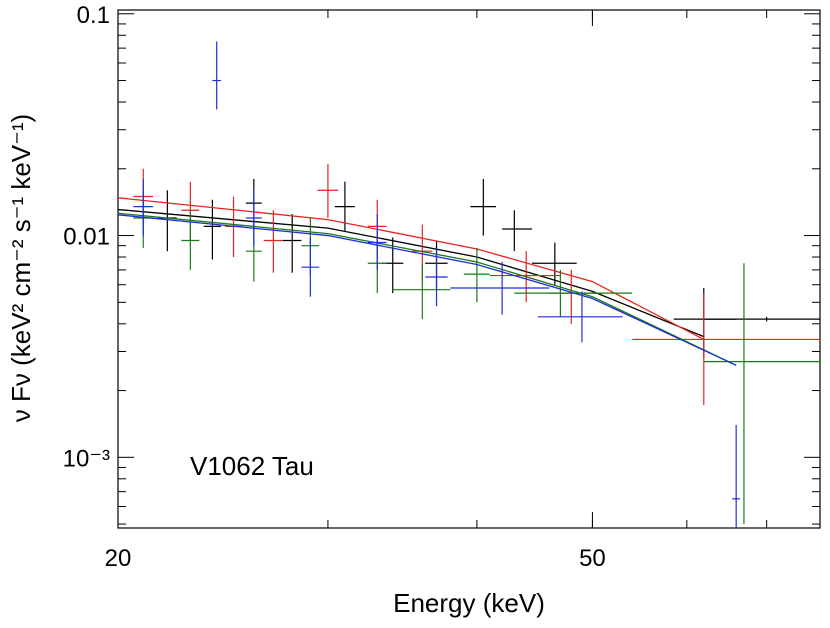 The height and width of the screenshot is (628, 830). What do you see at coordinates (93, 15) in the screenshot?
I see `y-tick-label: 0.1` at bounding box center [93, 15].